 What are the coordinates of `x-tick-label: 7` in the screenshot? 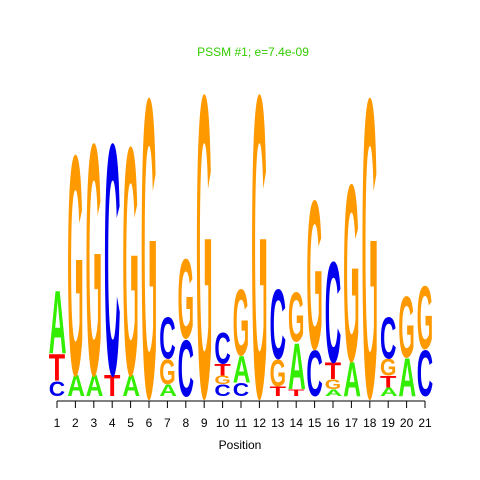 It's located at (167, 423).